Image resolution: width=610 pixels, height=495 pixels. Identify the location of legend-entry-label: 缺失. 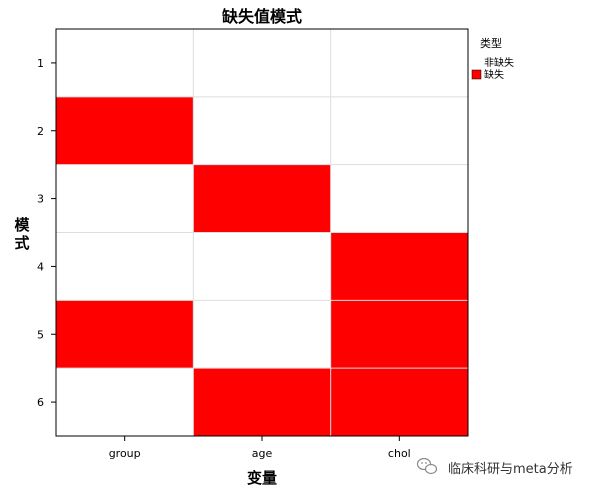
(494, 74).